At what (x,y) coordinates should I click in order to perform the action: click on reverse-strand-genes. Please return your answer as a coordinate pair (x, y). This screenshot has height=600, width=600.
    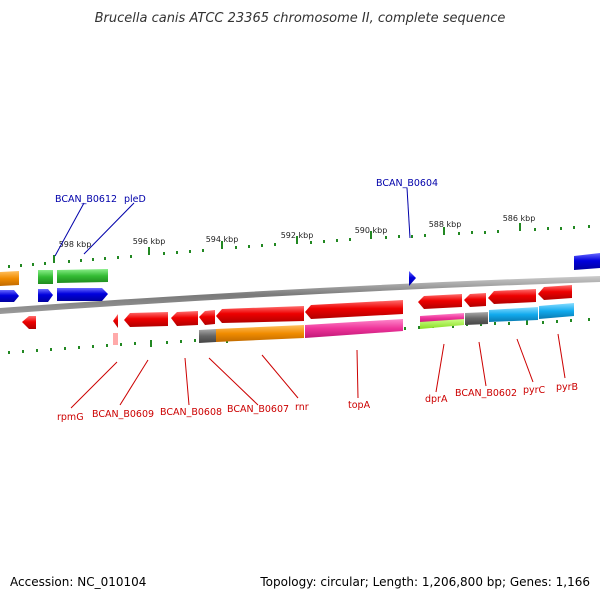
    Looking at the image, I should click on (297, 307).